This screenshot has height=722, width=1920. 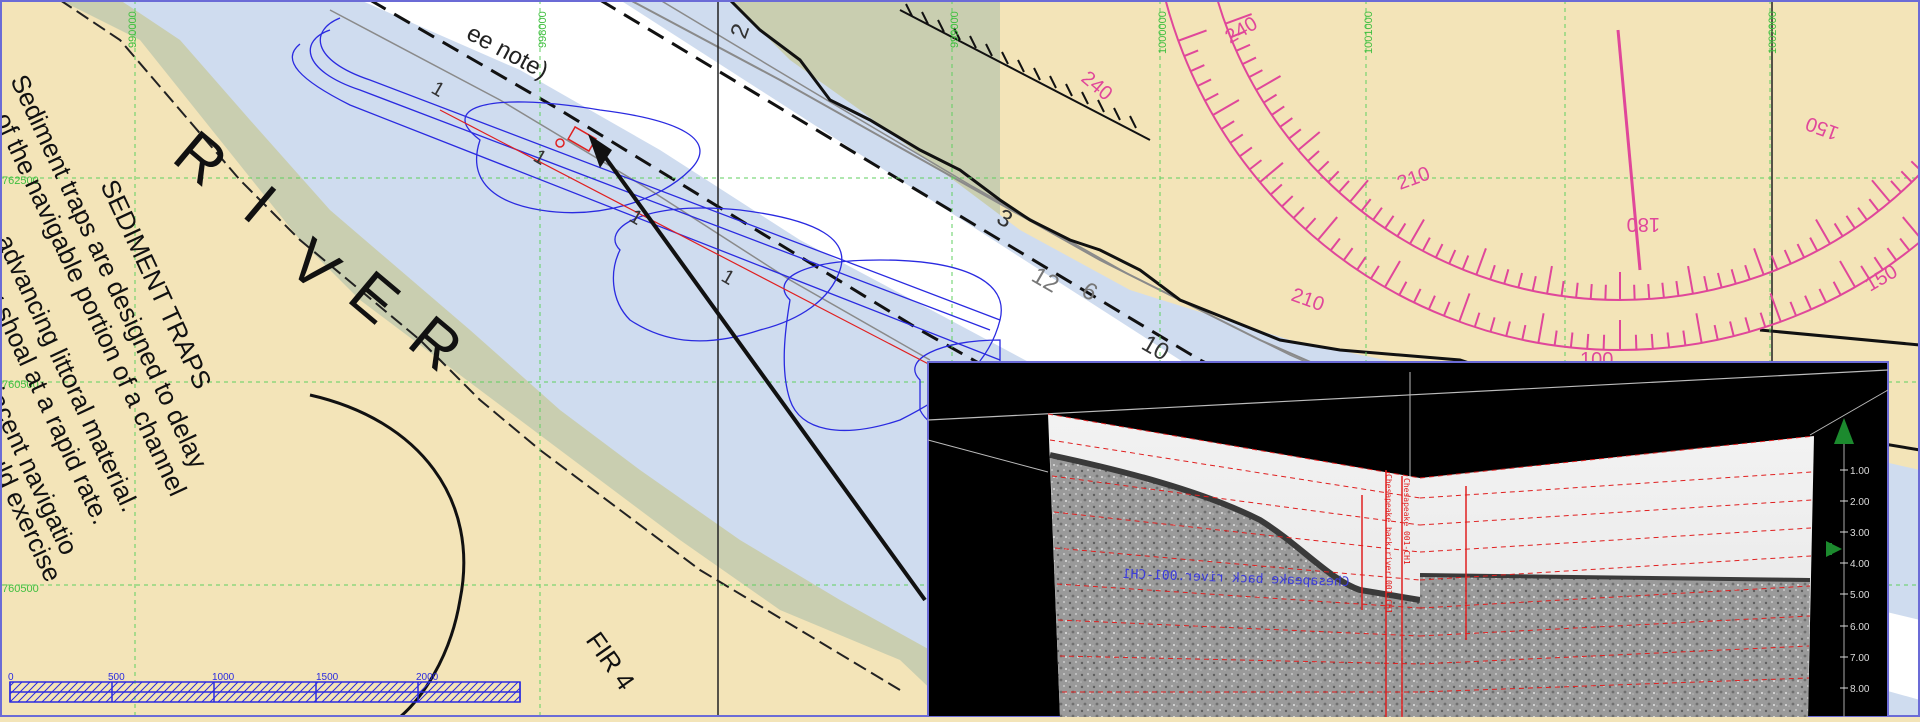 I want to click on grid-label-y: 760500, so click(x=20, y=385).